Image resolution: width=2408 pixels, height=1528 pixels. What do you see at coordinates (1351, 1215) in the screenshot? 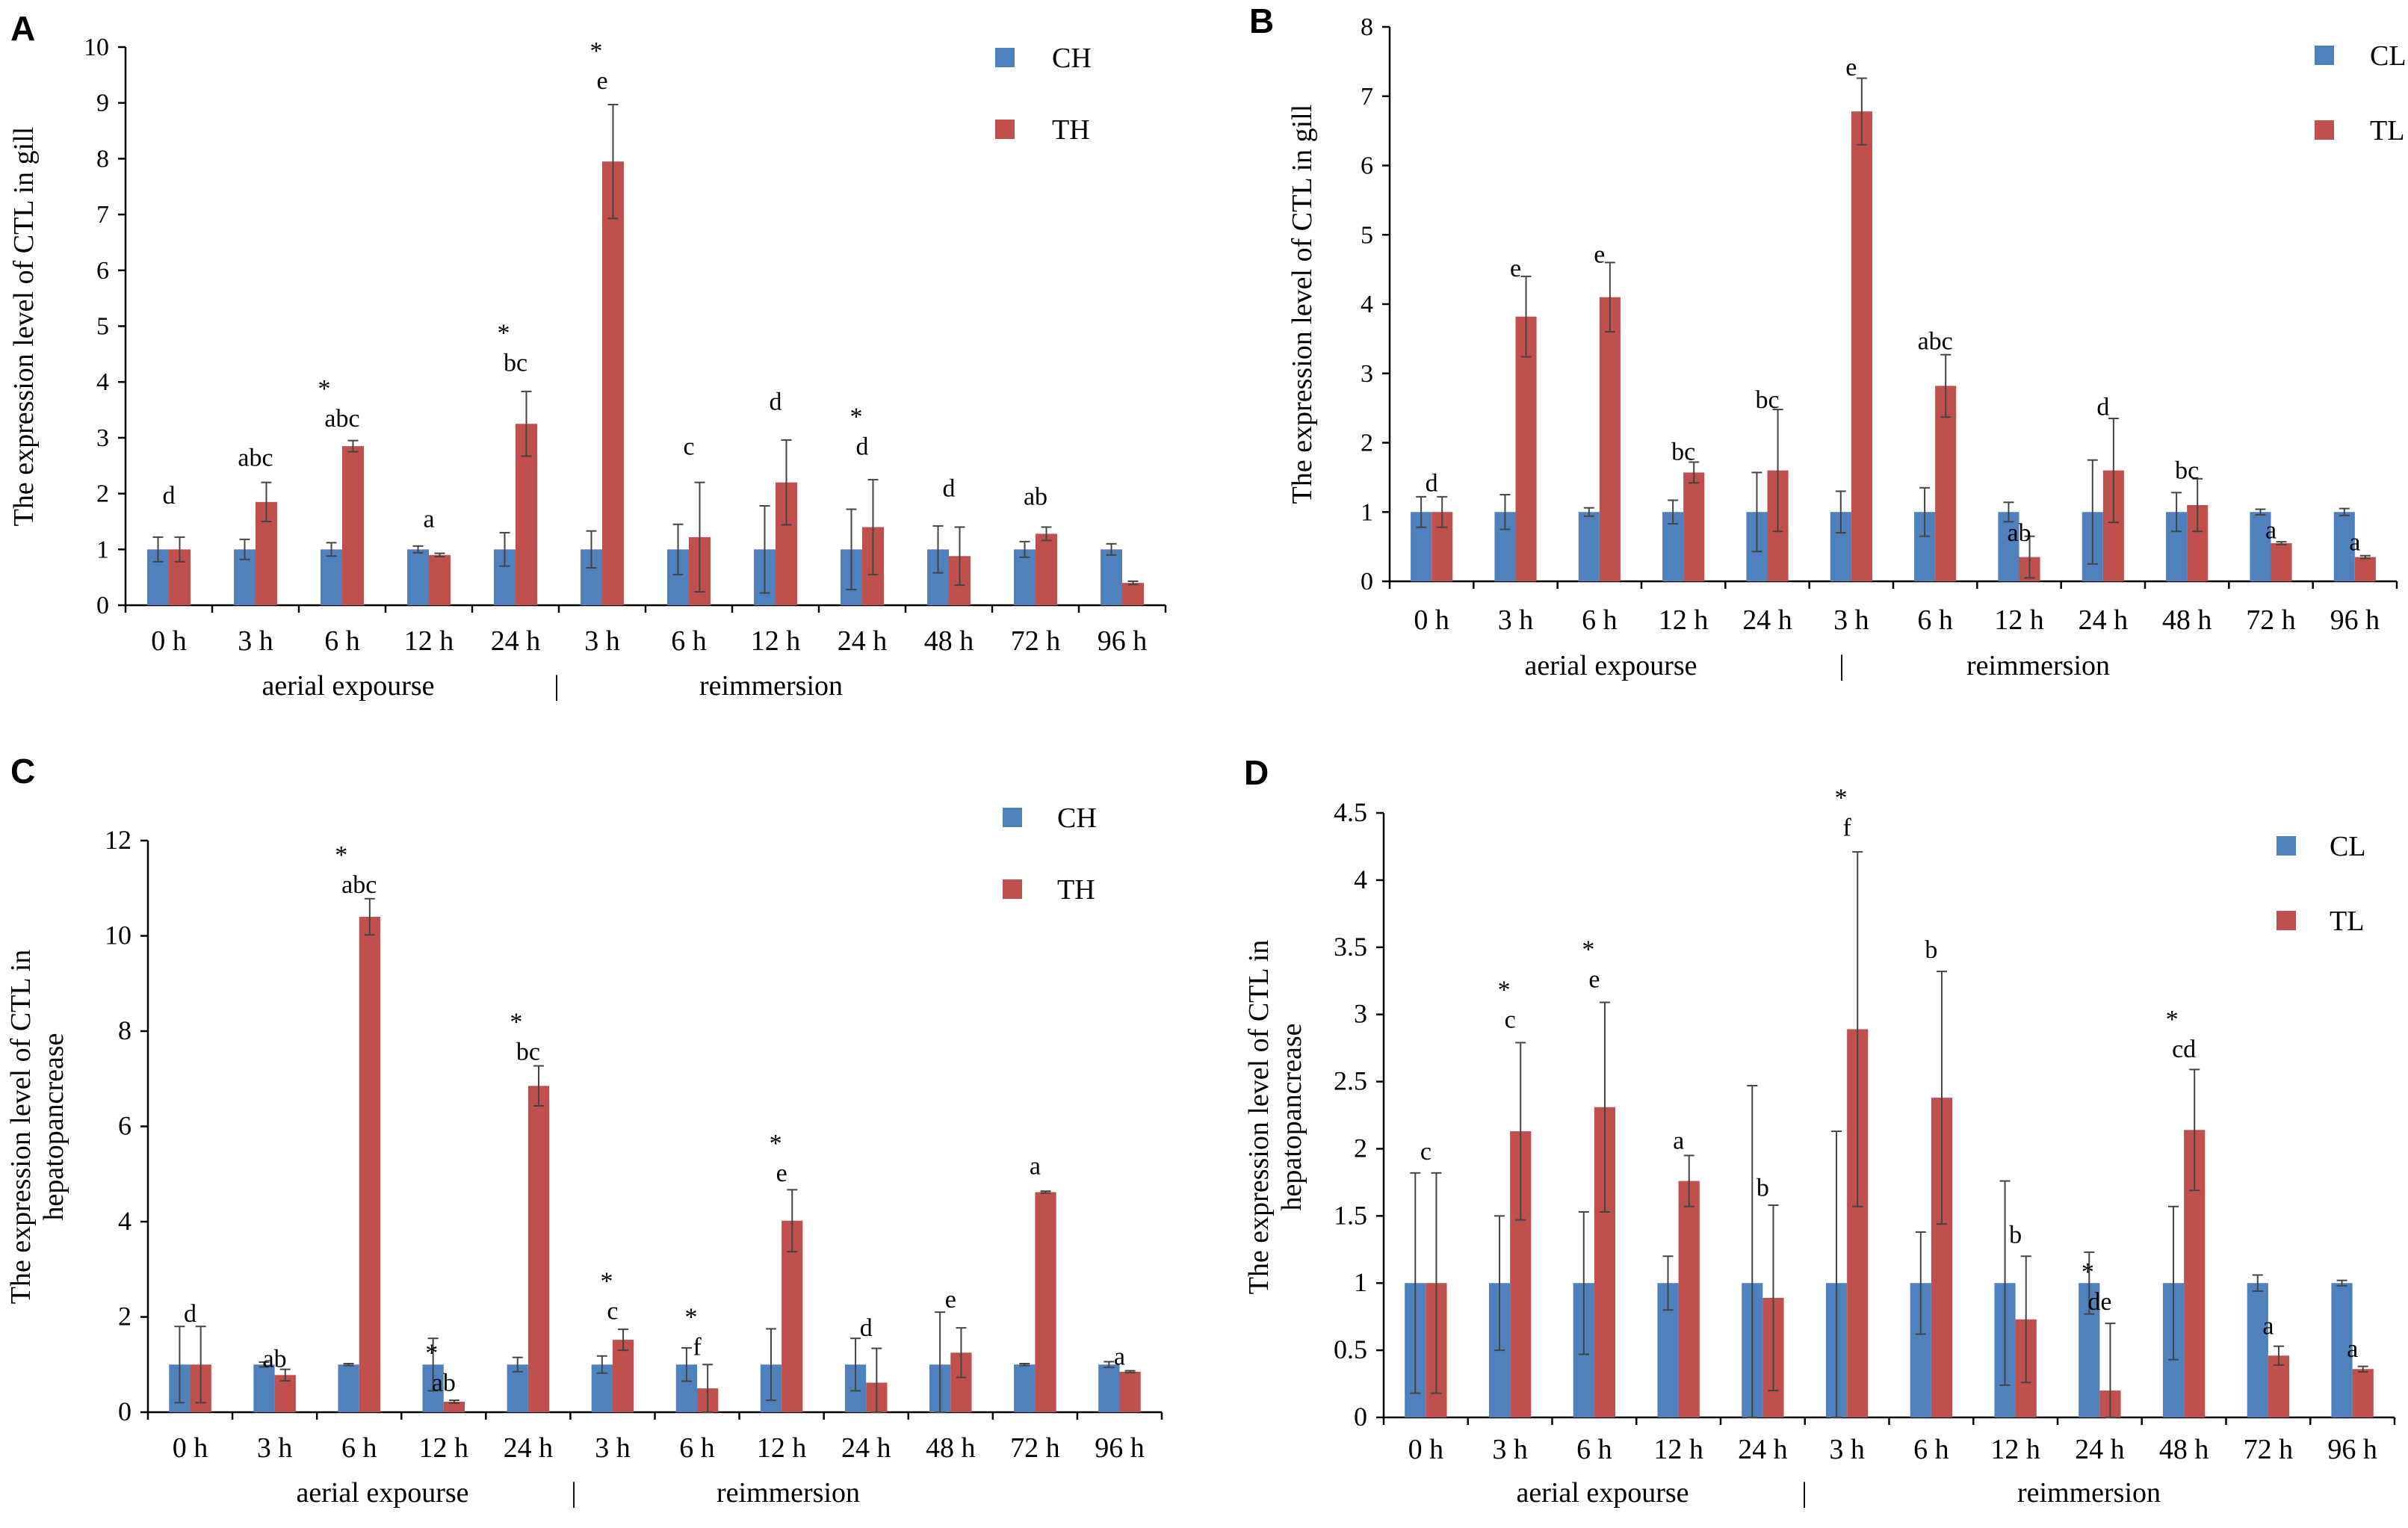
I see `y-tick-label: 1.5` at bounding box center [1351, 1215].